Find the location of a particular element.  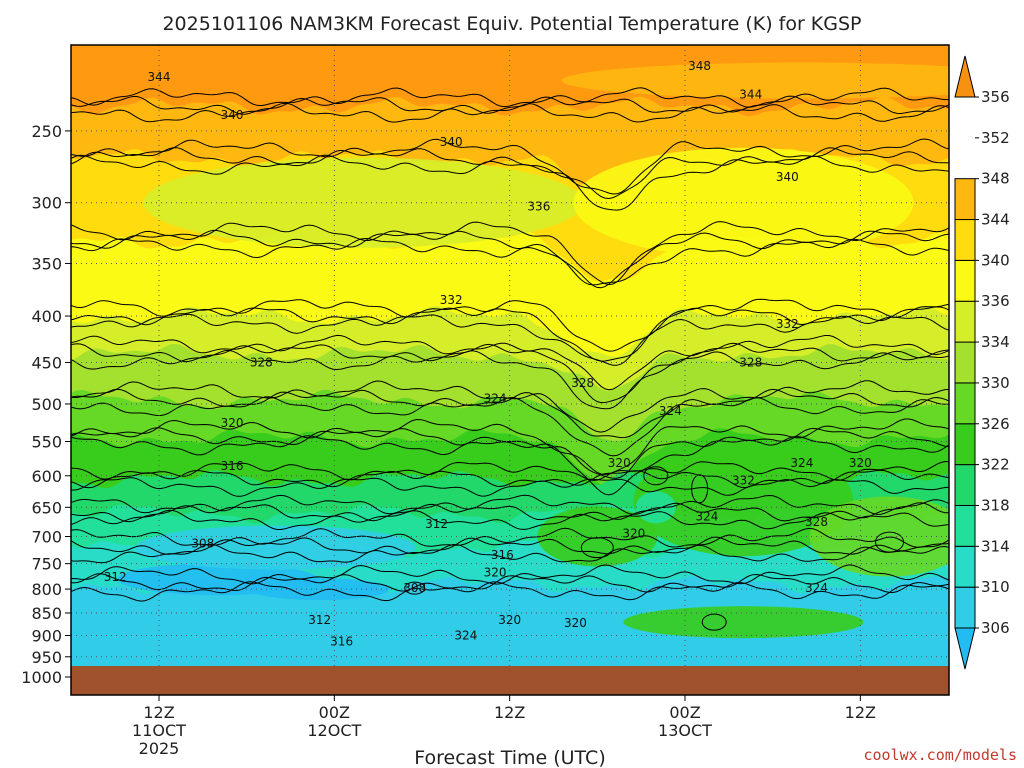

contour-label: 308 is located at coordinates (202, 544).